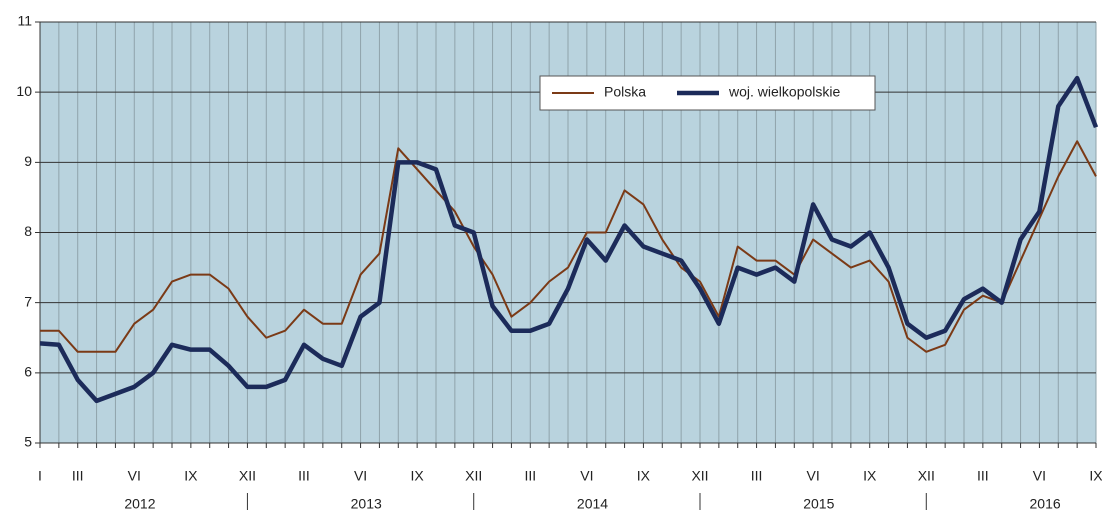 This screenshot has height=512, width=1102. Describe the element at coordinates (40, 476) in the screenshot. I see `x-tick-label: I` at that location.